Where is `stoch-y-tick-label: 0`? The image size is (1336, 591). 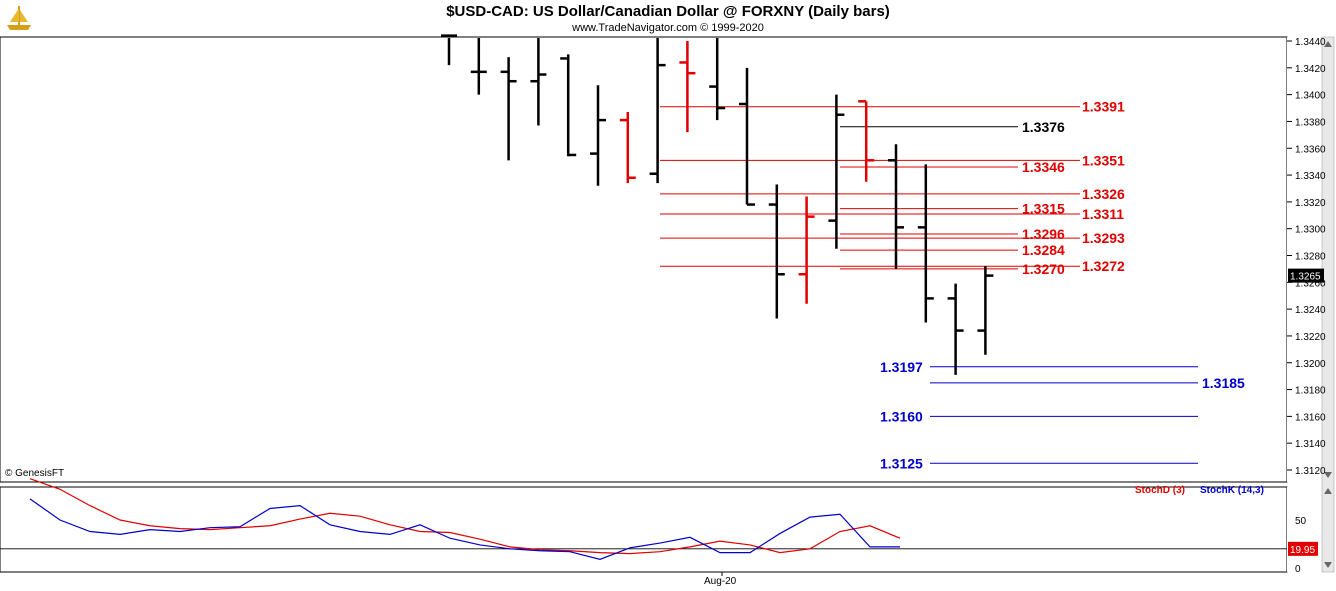 stoch-y-tick-label: 0 is located at coordinates (1298, 569).